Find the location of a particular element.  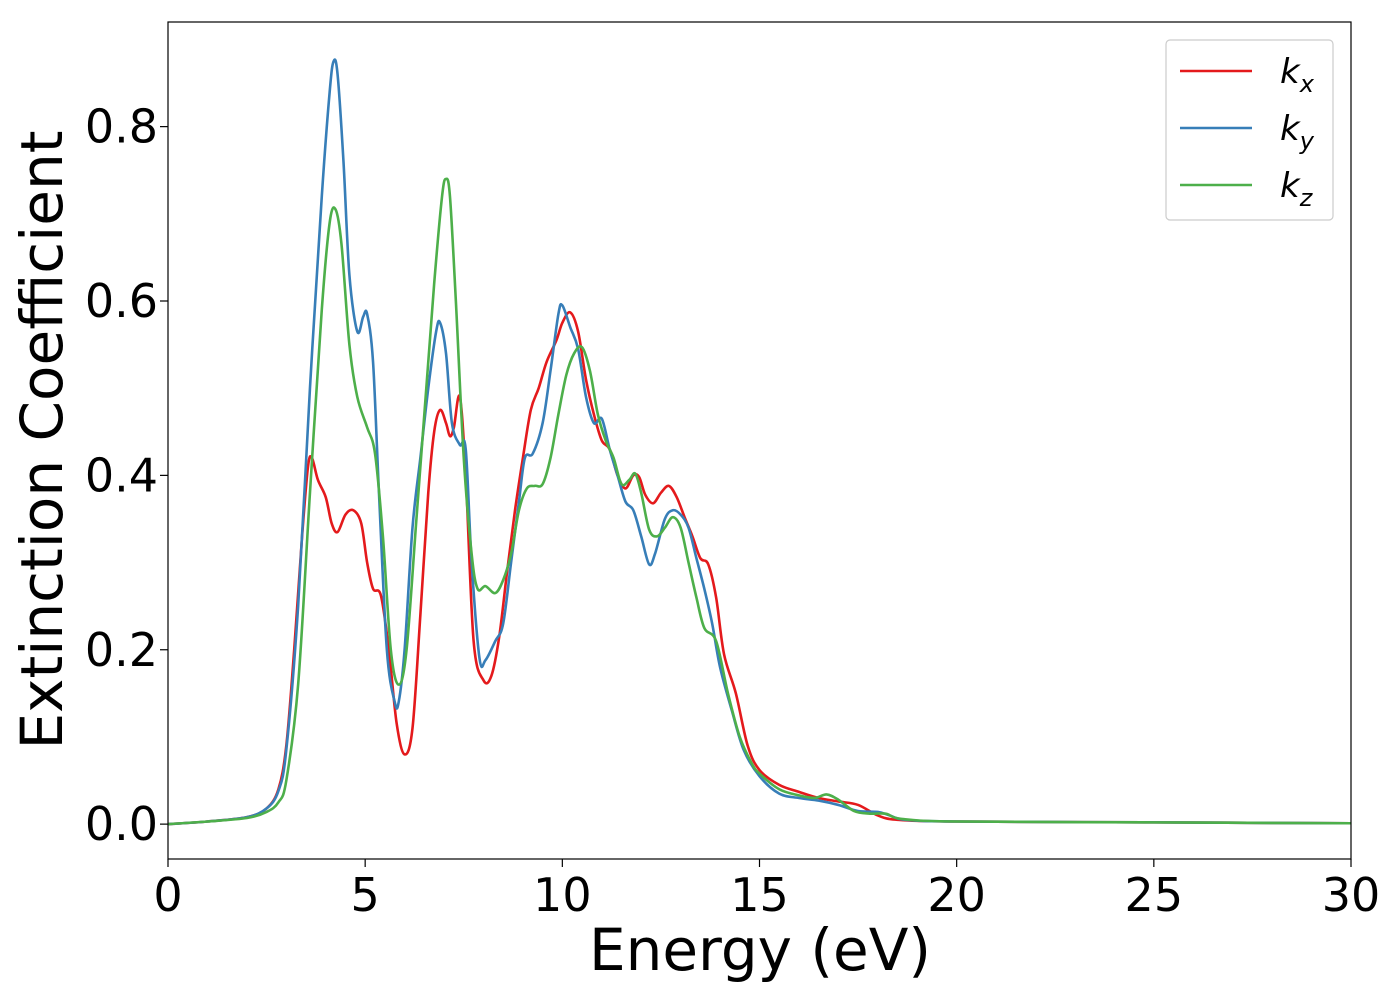

legend-label-k-y: ky is located at coordinates (1297, 132).